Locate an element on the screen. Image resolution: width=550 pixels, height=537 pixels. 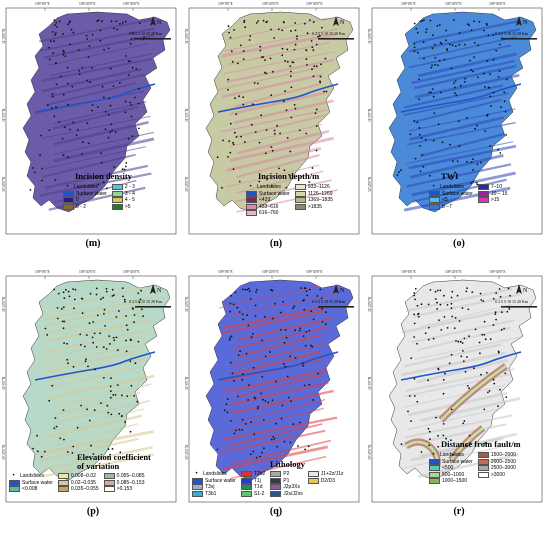
north-arrow-icon is located at coordinates (519, 289).